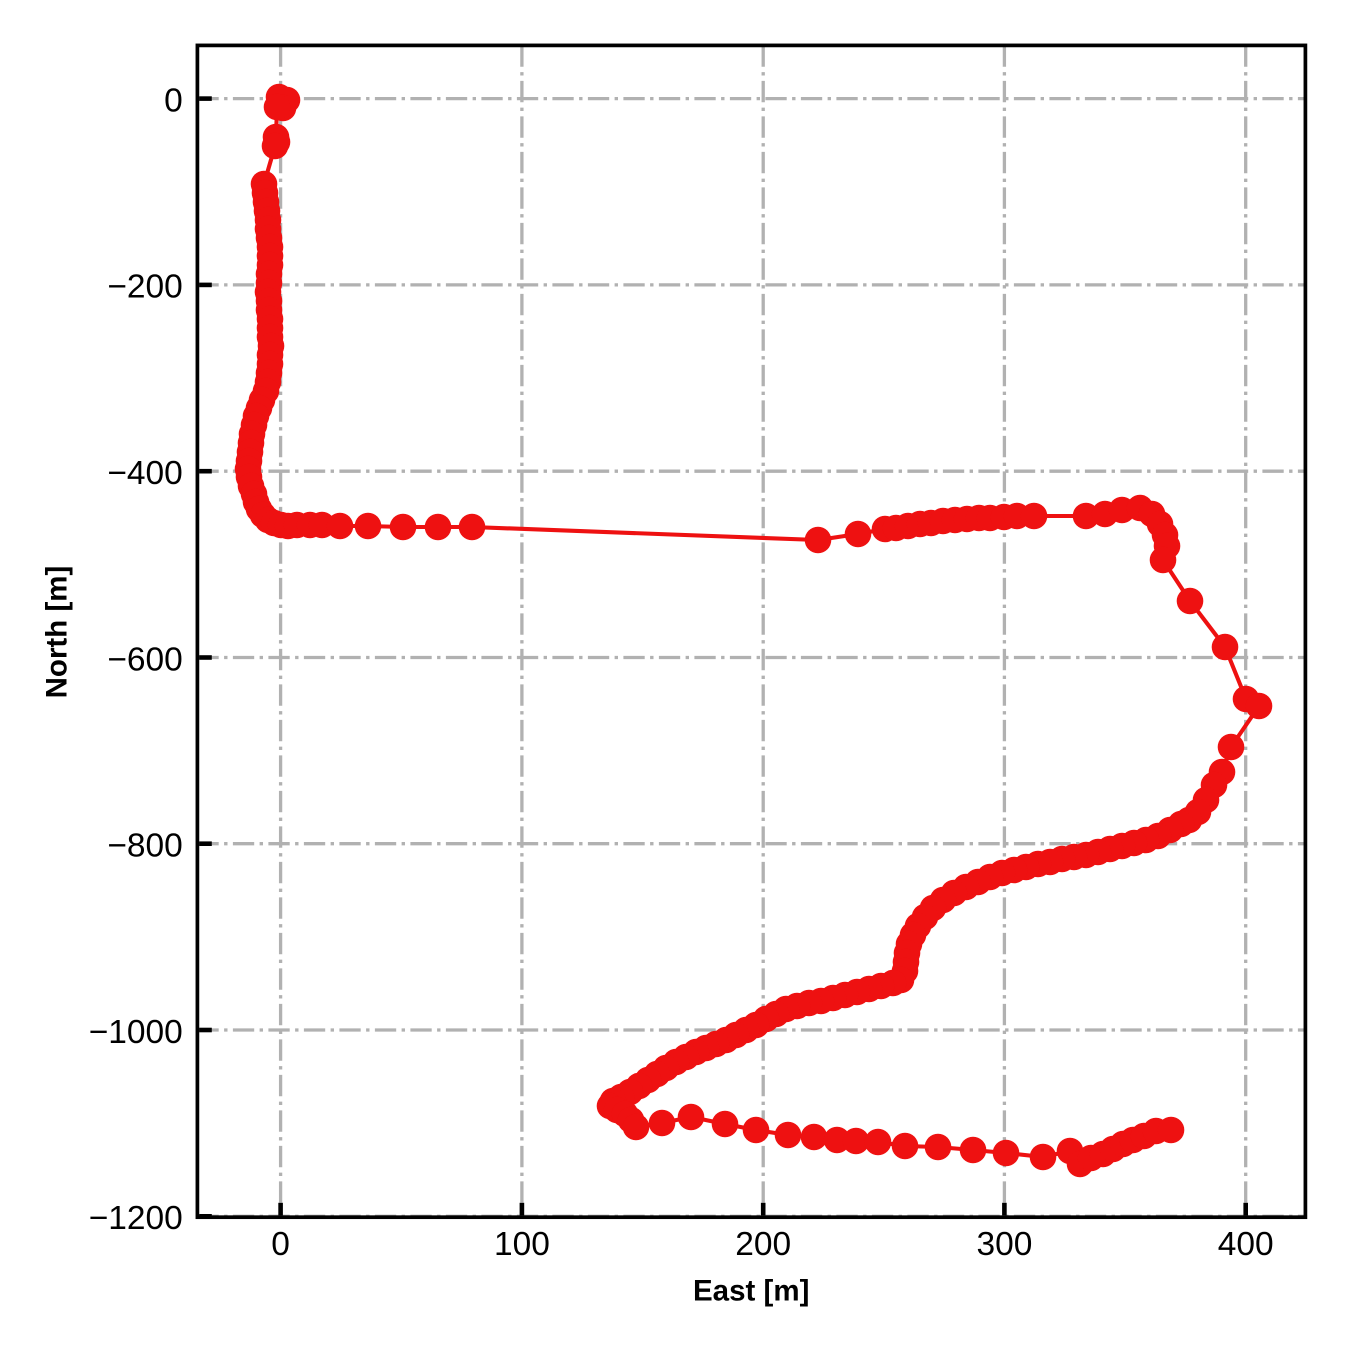  Describe the element at coordinates (136, 1218) in the screenshot. I see `svg-text: −1200` at that location.